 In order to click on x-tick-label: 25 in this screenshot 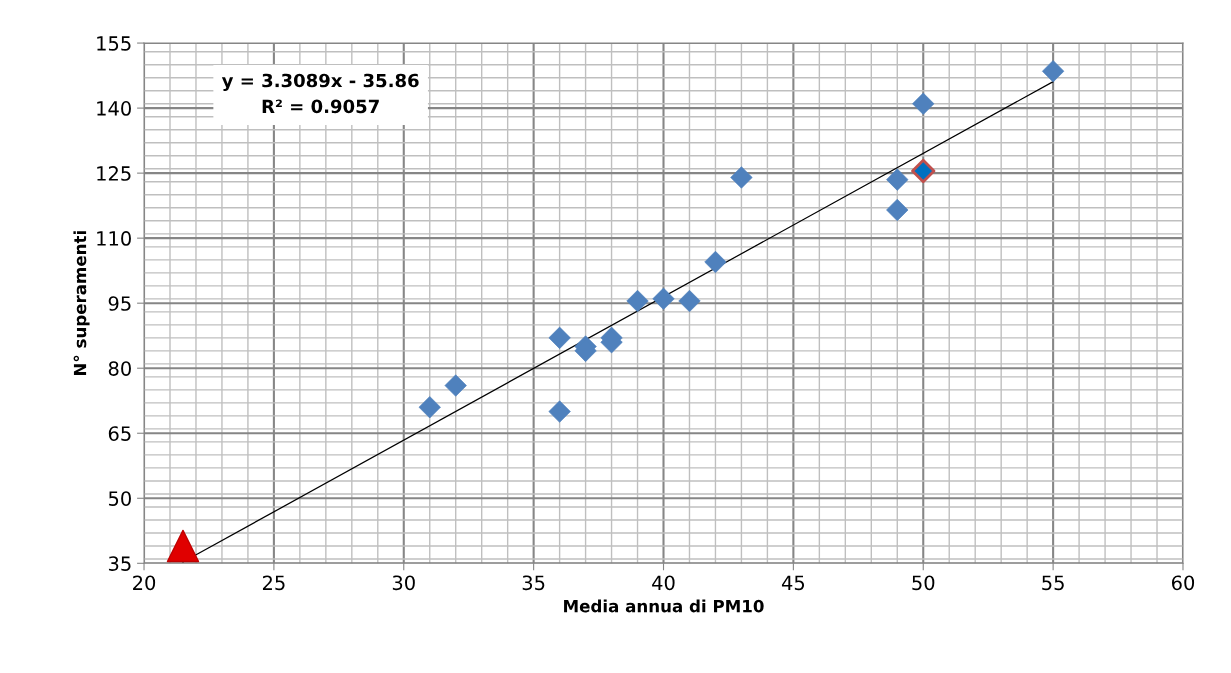, I will do `click(273, 583)`.